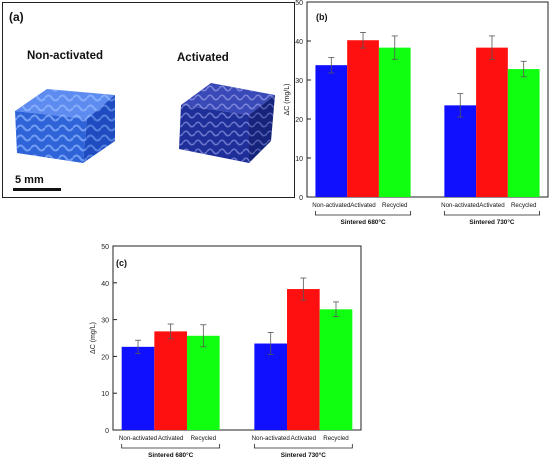 This screenshot has height=458, width=550. I want to click on panel-label-c: (c), so click(121, 263).